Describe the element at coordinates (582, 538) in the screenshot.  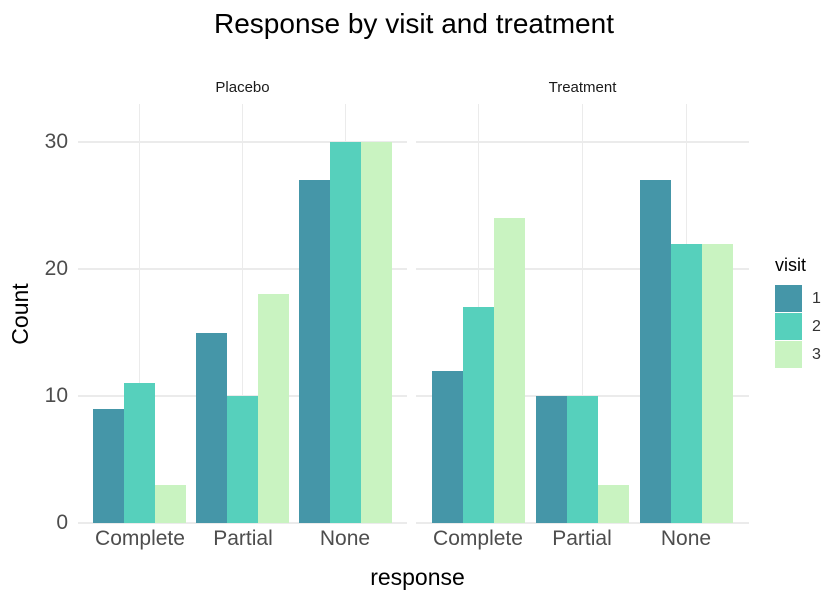
I see `x-tick-label-treatment-partial: Partial` at that location.